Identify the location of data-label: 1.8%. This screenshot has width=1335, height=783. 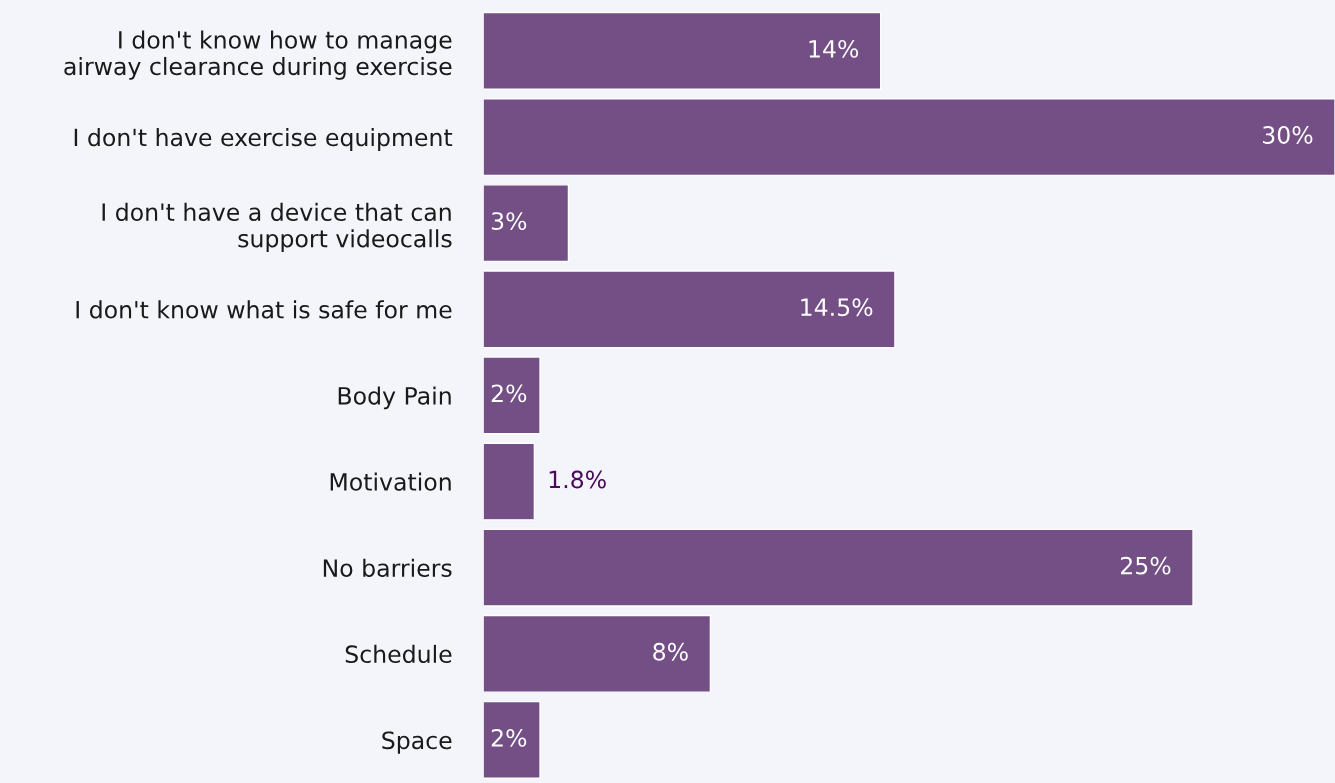
(577, 479).